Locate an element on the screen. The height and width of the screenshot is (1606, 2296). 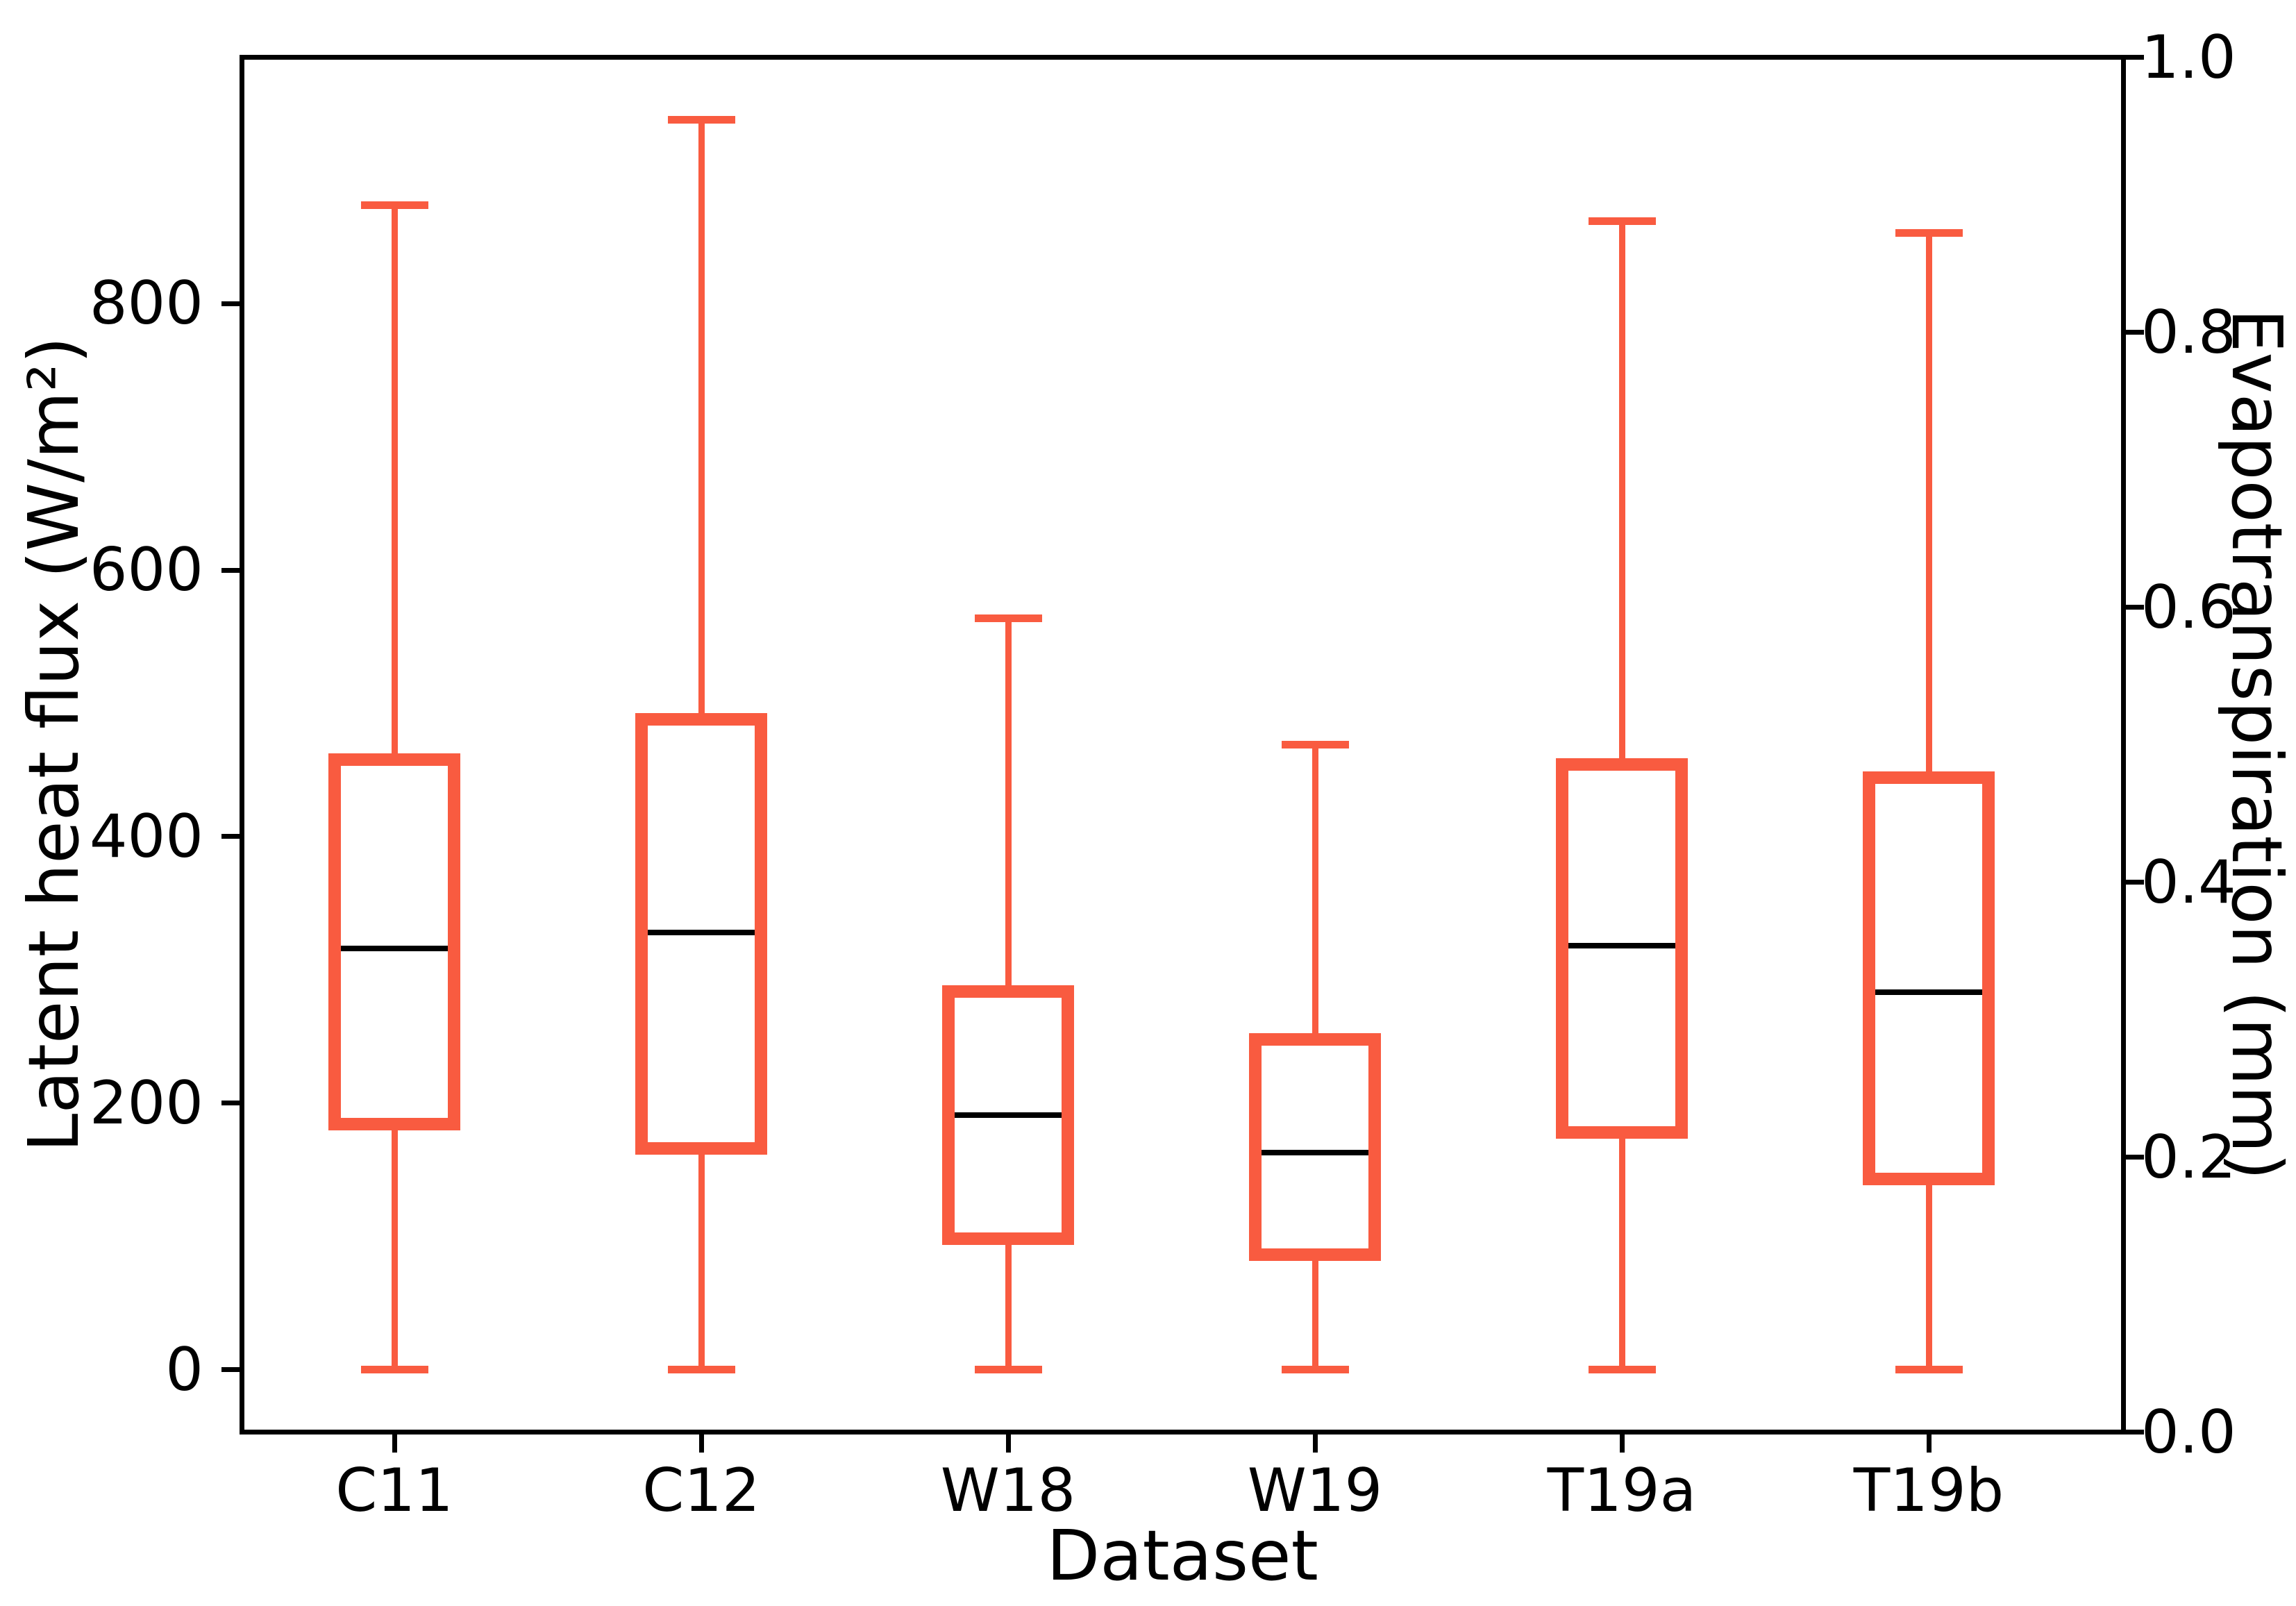
whisker-lower-C11 is located at coordinates (394, 1247).